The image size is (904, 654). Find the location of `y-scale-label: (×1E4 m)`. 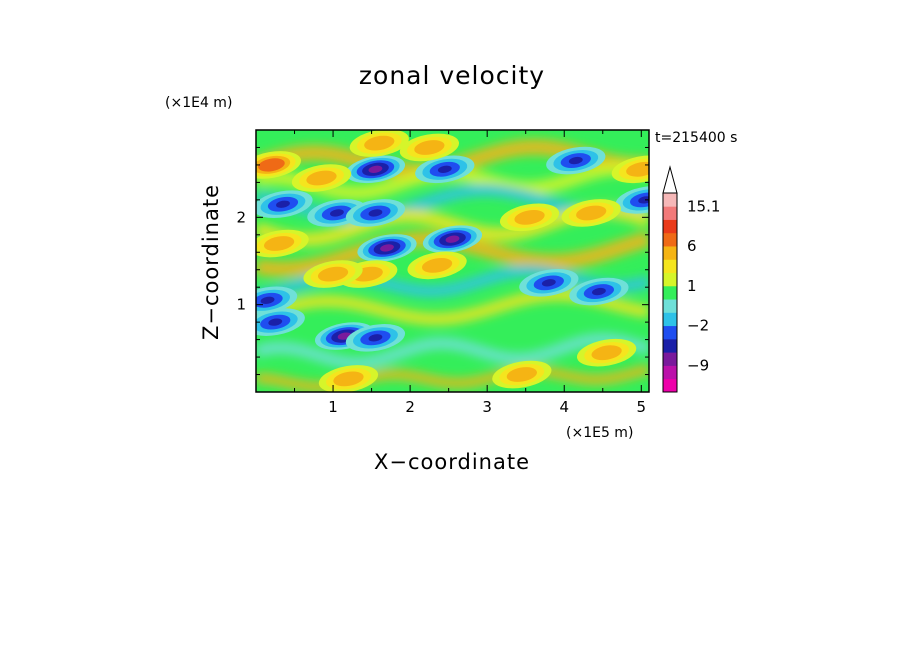

y-scale-label: (×1E4 m) is located at coordinates (198, 103).